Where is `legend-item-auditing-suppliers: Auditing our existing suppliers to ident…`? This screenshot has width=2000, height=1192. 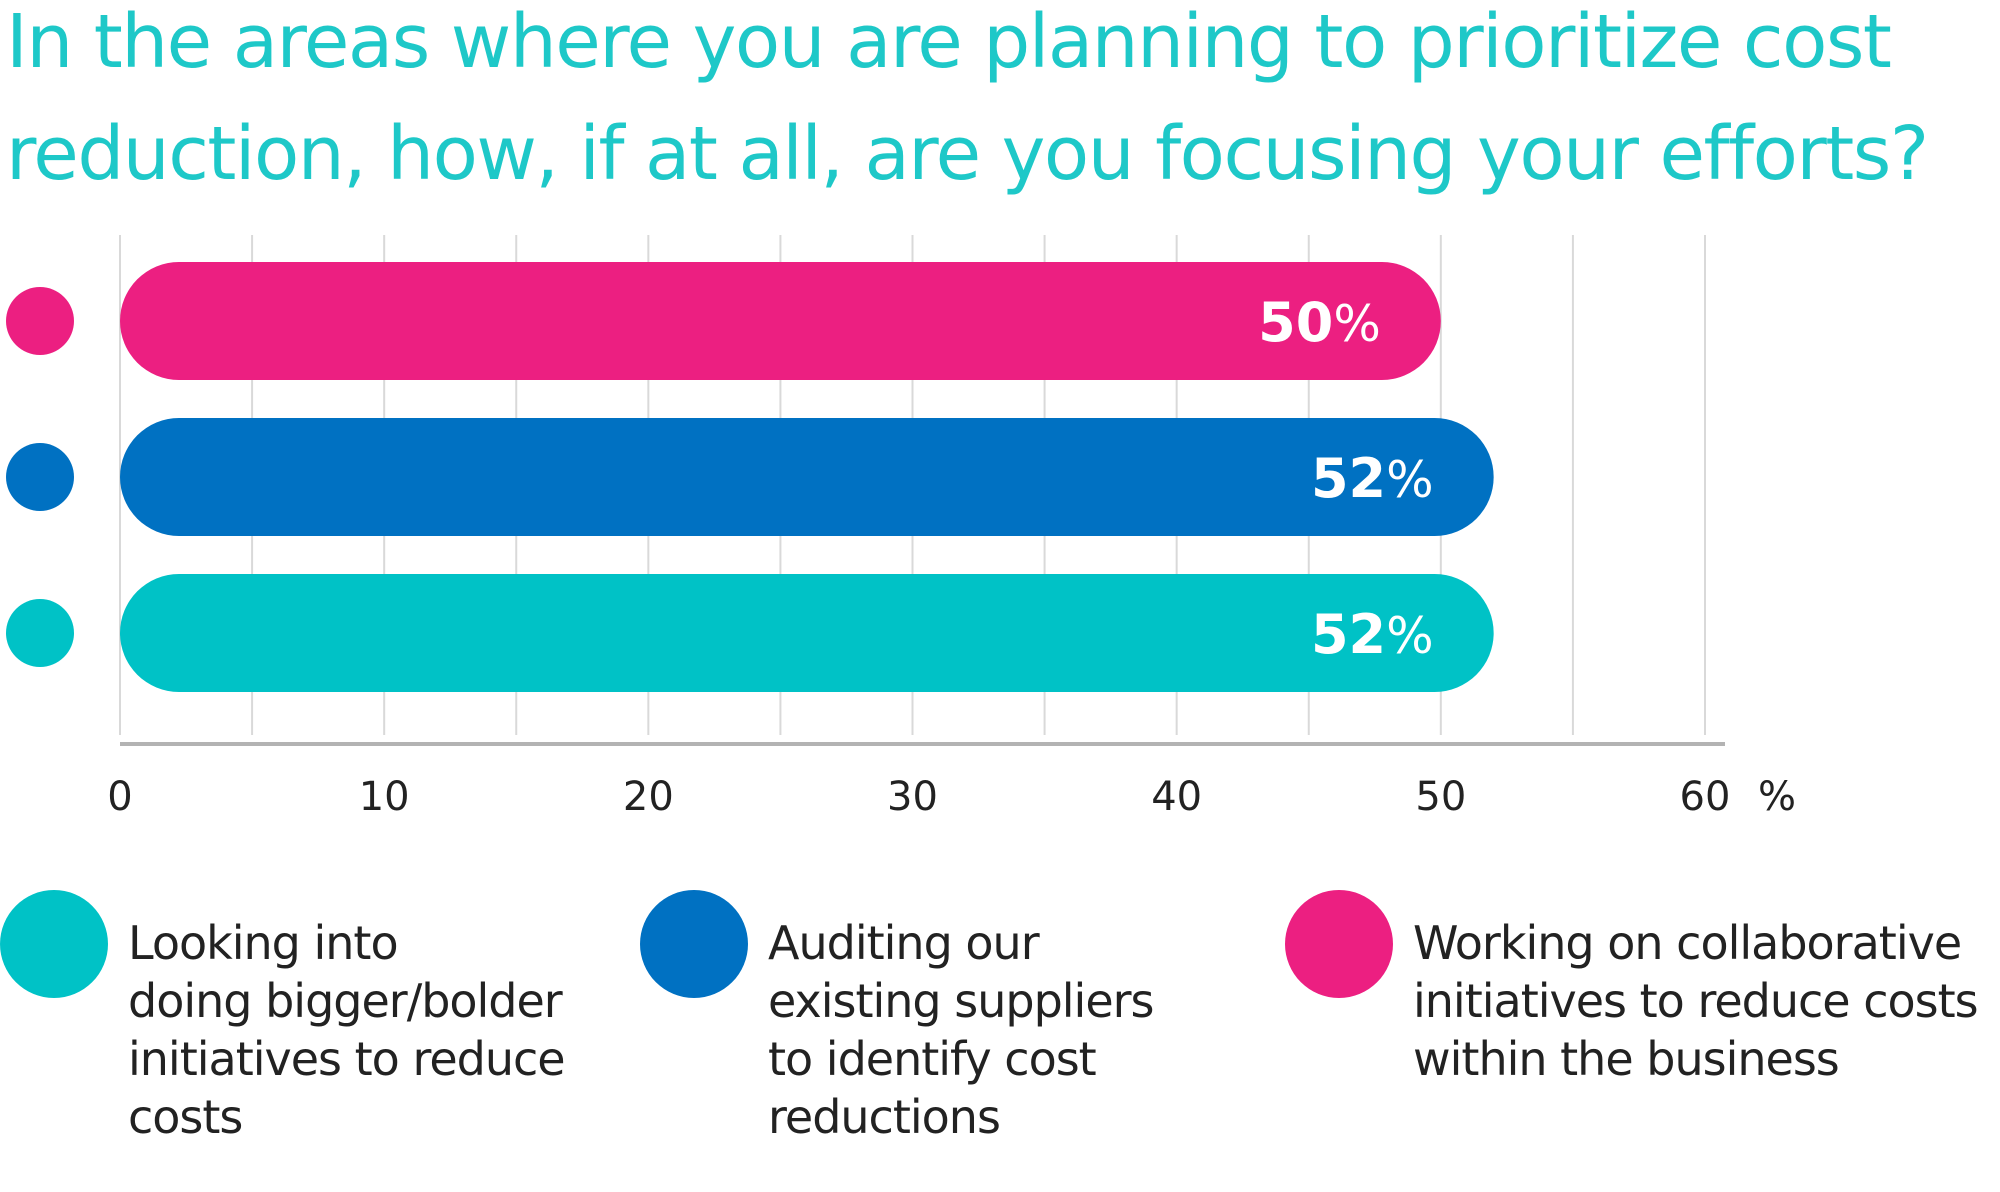
legend-item-auditing-suppliers: Auditing our existing suppliers to ident… is located at coordinates (897, 1018).